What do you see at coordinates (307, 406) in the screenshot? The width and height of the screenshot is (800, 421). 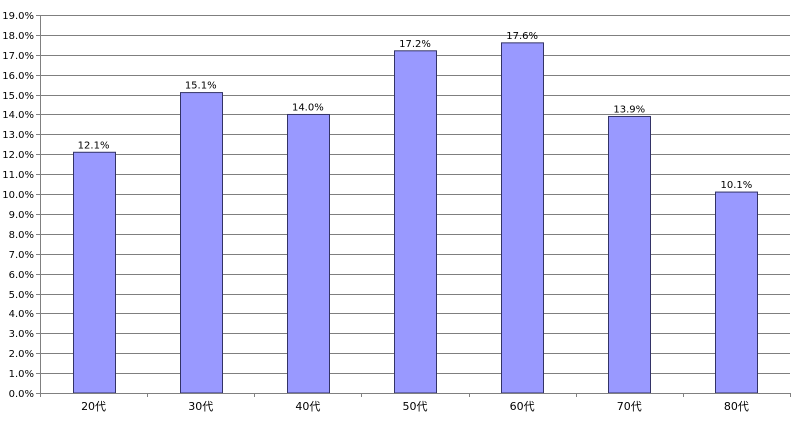 I see `x-tick-label: 40代` at bounding box center [307, 406].